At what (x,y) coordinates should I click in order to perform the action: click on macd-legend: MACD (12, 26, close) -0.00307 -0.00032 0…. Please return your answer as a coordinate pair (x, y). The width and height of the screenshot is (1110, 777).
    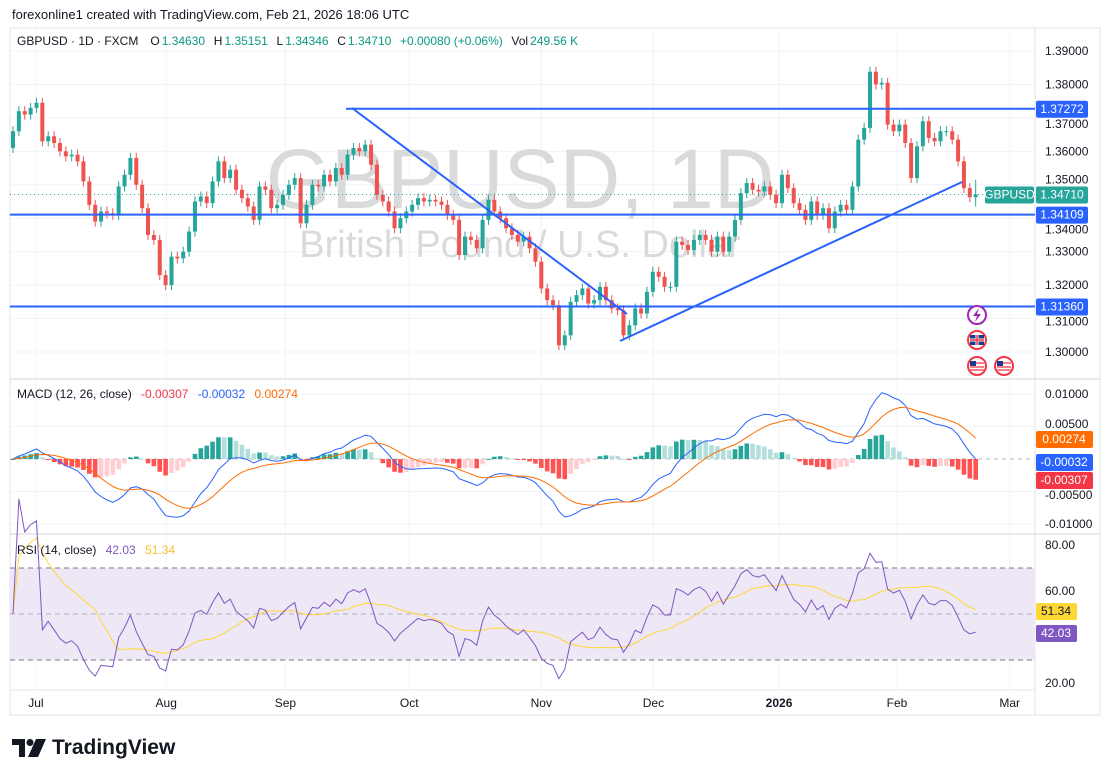
    Looking at the image, I should click on (160, 394).